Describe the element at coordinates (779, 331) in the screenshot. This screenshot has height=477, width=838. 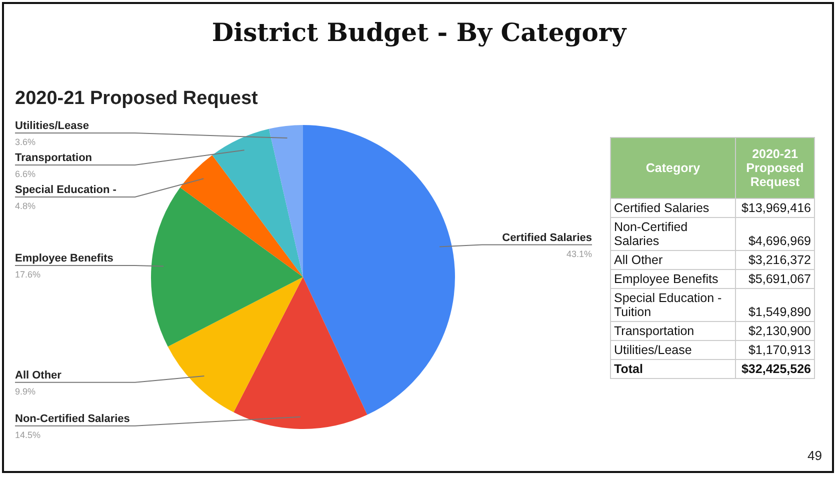
I see `text: $2,130,900` at that location.